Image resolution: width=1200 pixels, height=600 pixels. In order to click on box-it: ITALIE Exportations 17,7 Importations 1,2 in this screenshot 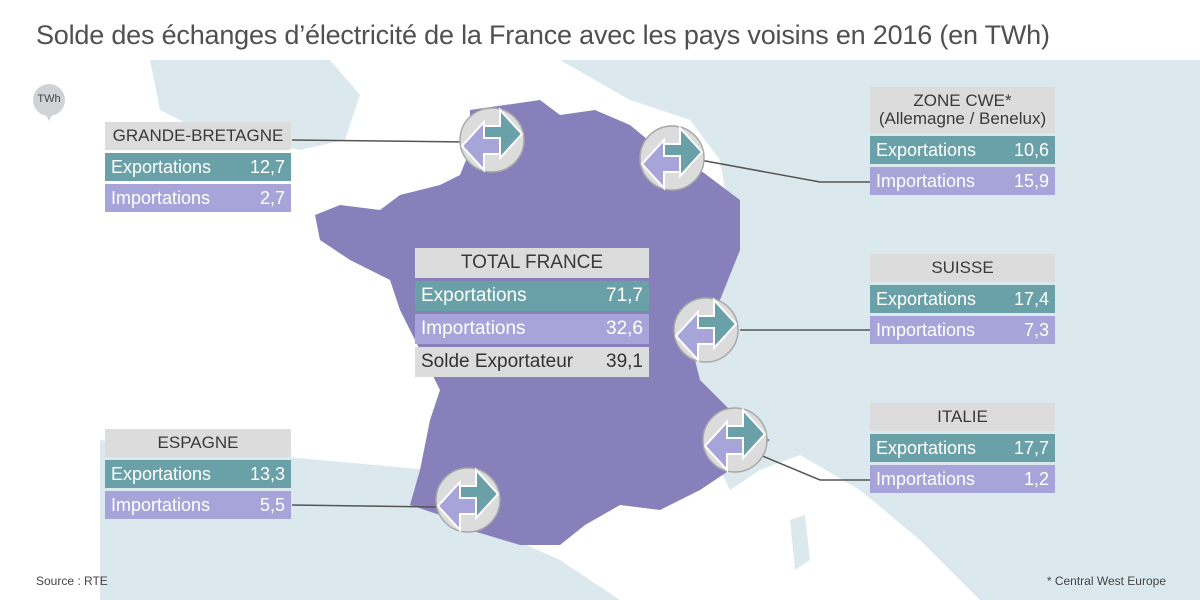, I will do `click(962, 448)`.